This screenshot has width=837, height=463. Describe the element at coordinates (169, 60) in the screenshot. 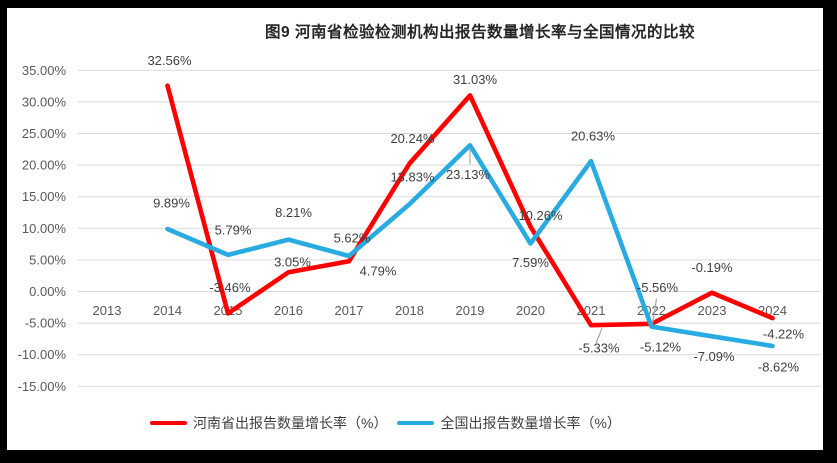

I see `data-label: 32.56%` at that location.